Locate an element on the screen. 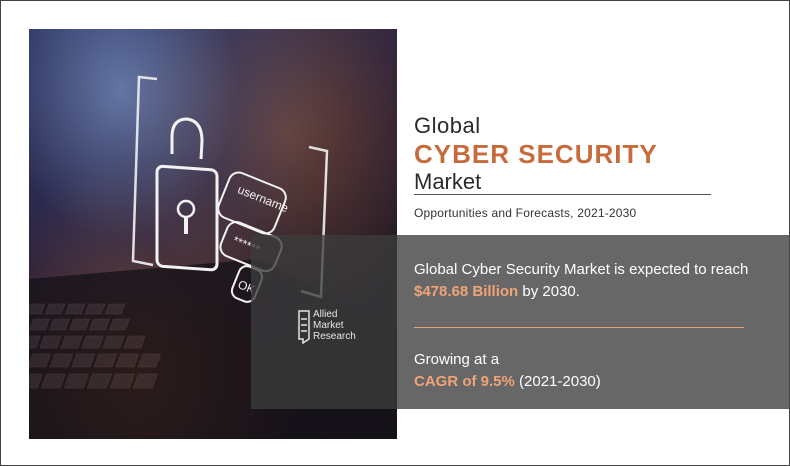 The width and height of the screenshot is (790, 466). logo-line-3: Research is located at coordinates (334, 336).